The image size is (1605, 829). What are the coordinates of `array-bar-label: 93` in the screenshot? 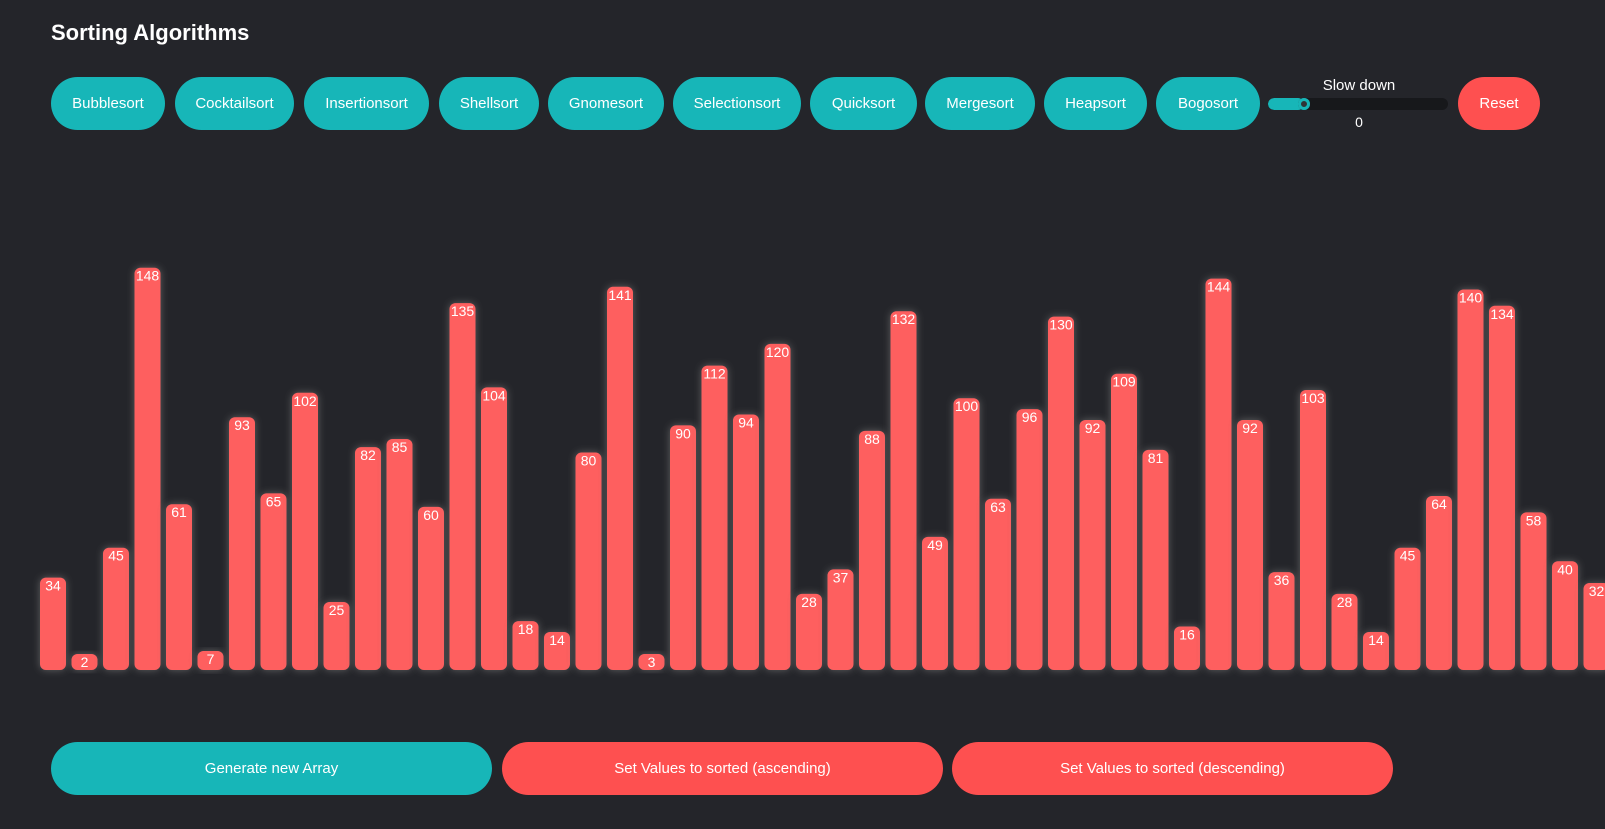 It's located at (242, 425).